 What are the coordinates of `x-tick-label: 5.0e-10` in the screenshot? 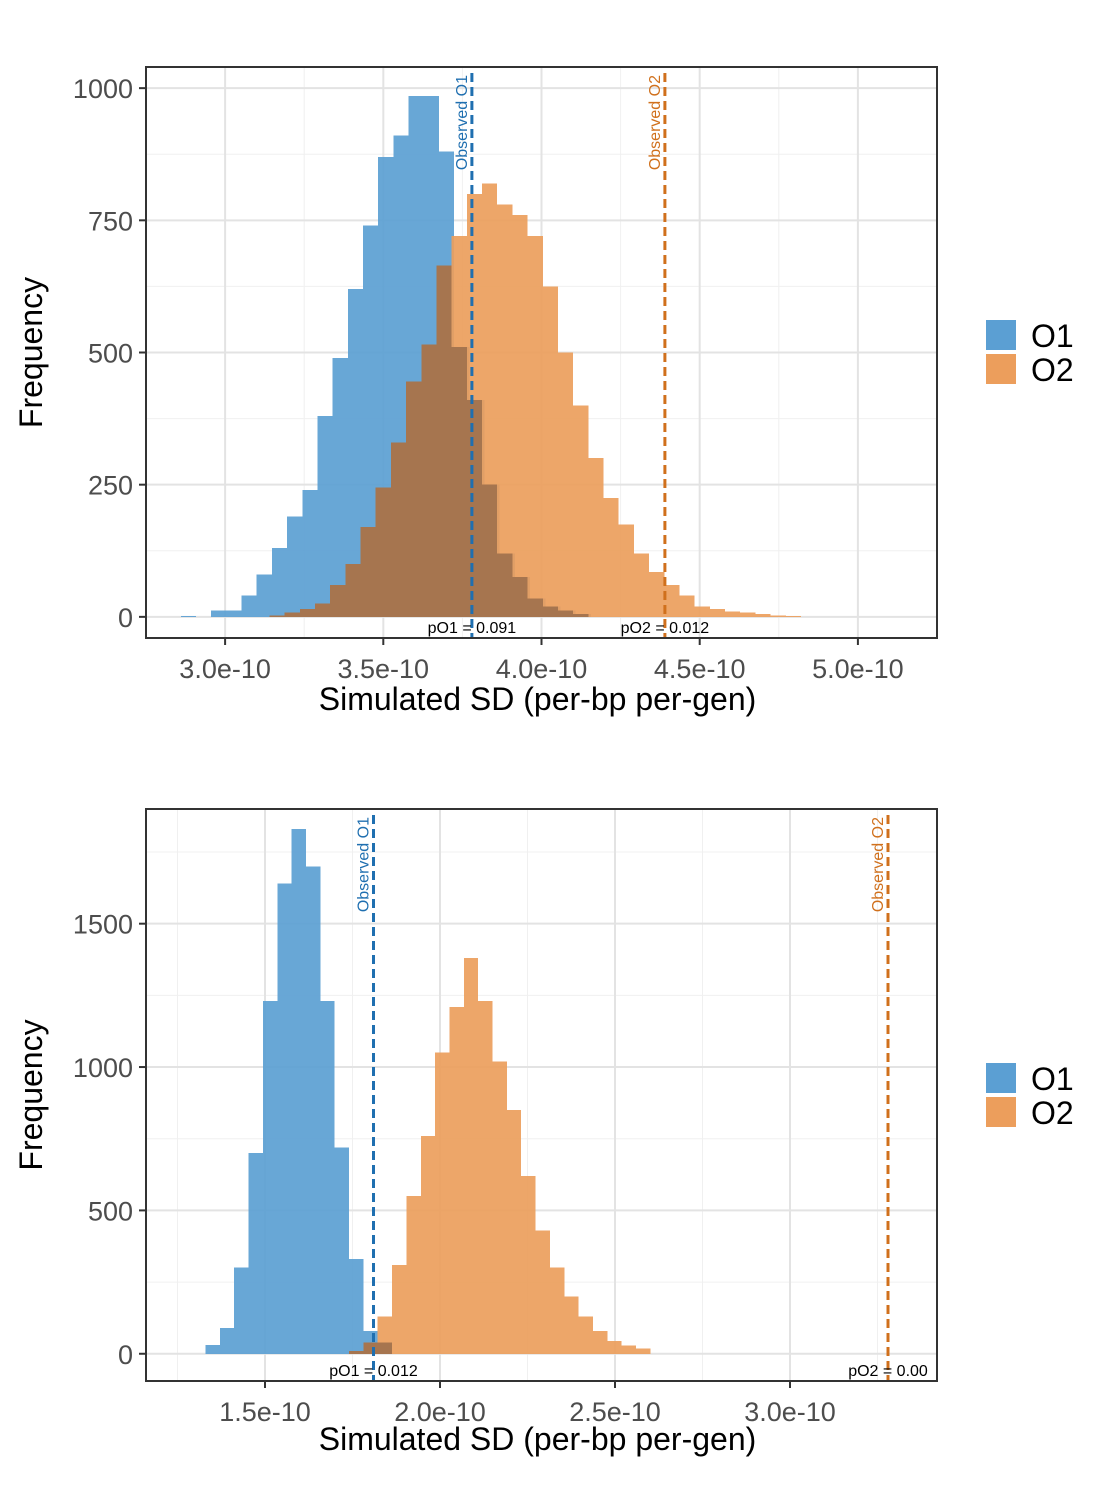 It's located at (858, 669).